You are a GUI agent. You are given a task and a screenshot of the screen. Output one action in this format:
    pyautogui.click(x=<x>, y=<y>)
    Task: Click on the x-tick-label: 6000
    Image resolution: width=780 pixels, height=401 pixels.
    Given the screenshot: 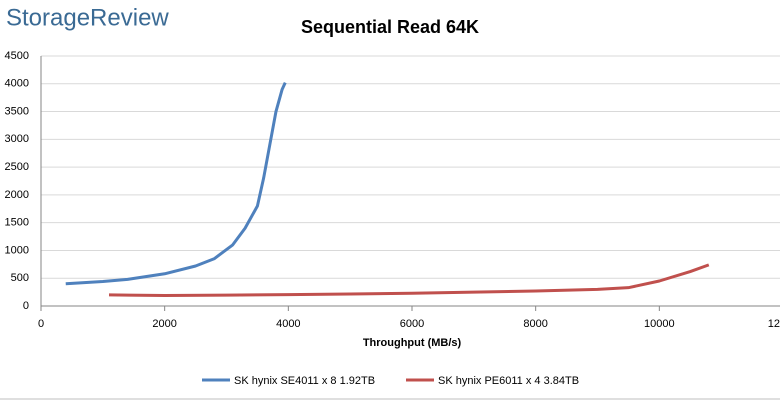 What is the action you would take?
    pyautogui.click(x=412, y=324)
    